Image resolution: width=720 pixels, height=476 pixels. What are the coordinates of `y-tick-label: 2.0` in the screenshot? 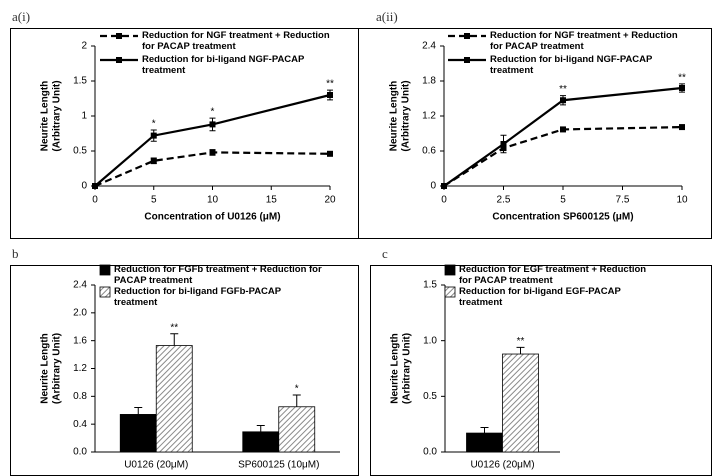 It's located at (80, 312).